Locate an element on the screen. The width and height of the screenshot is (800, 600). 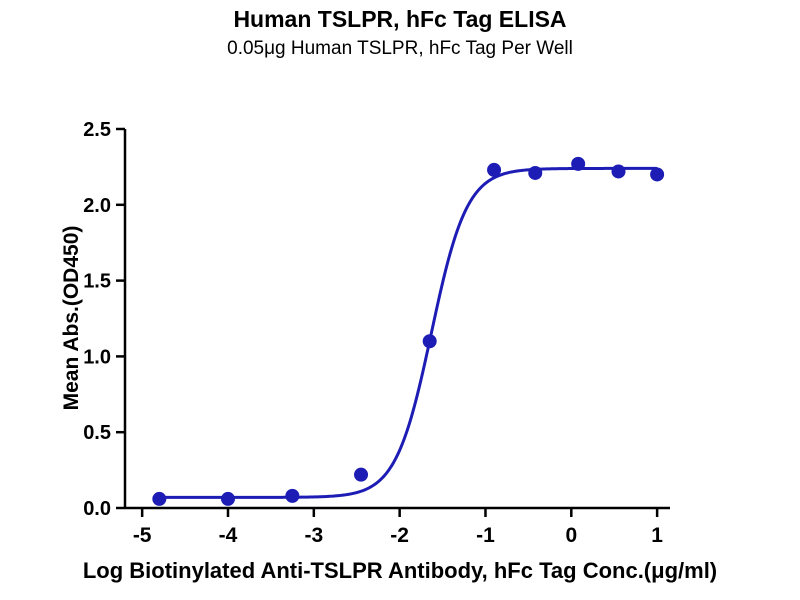
x-tick-label: -4 is located at coordinates (228, 535).